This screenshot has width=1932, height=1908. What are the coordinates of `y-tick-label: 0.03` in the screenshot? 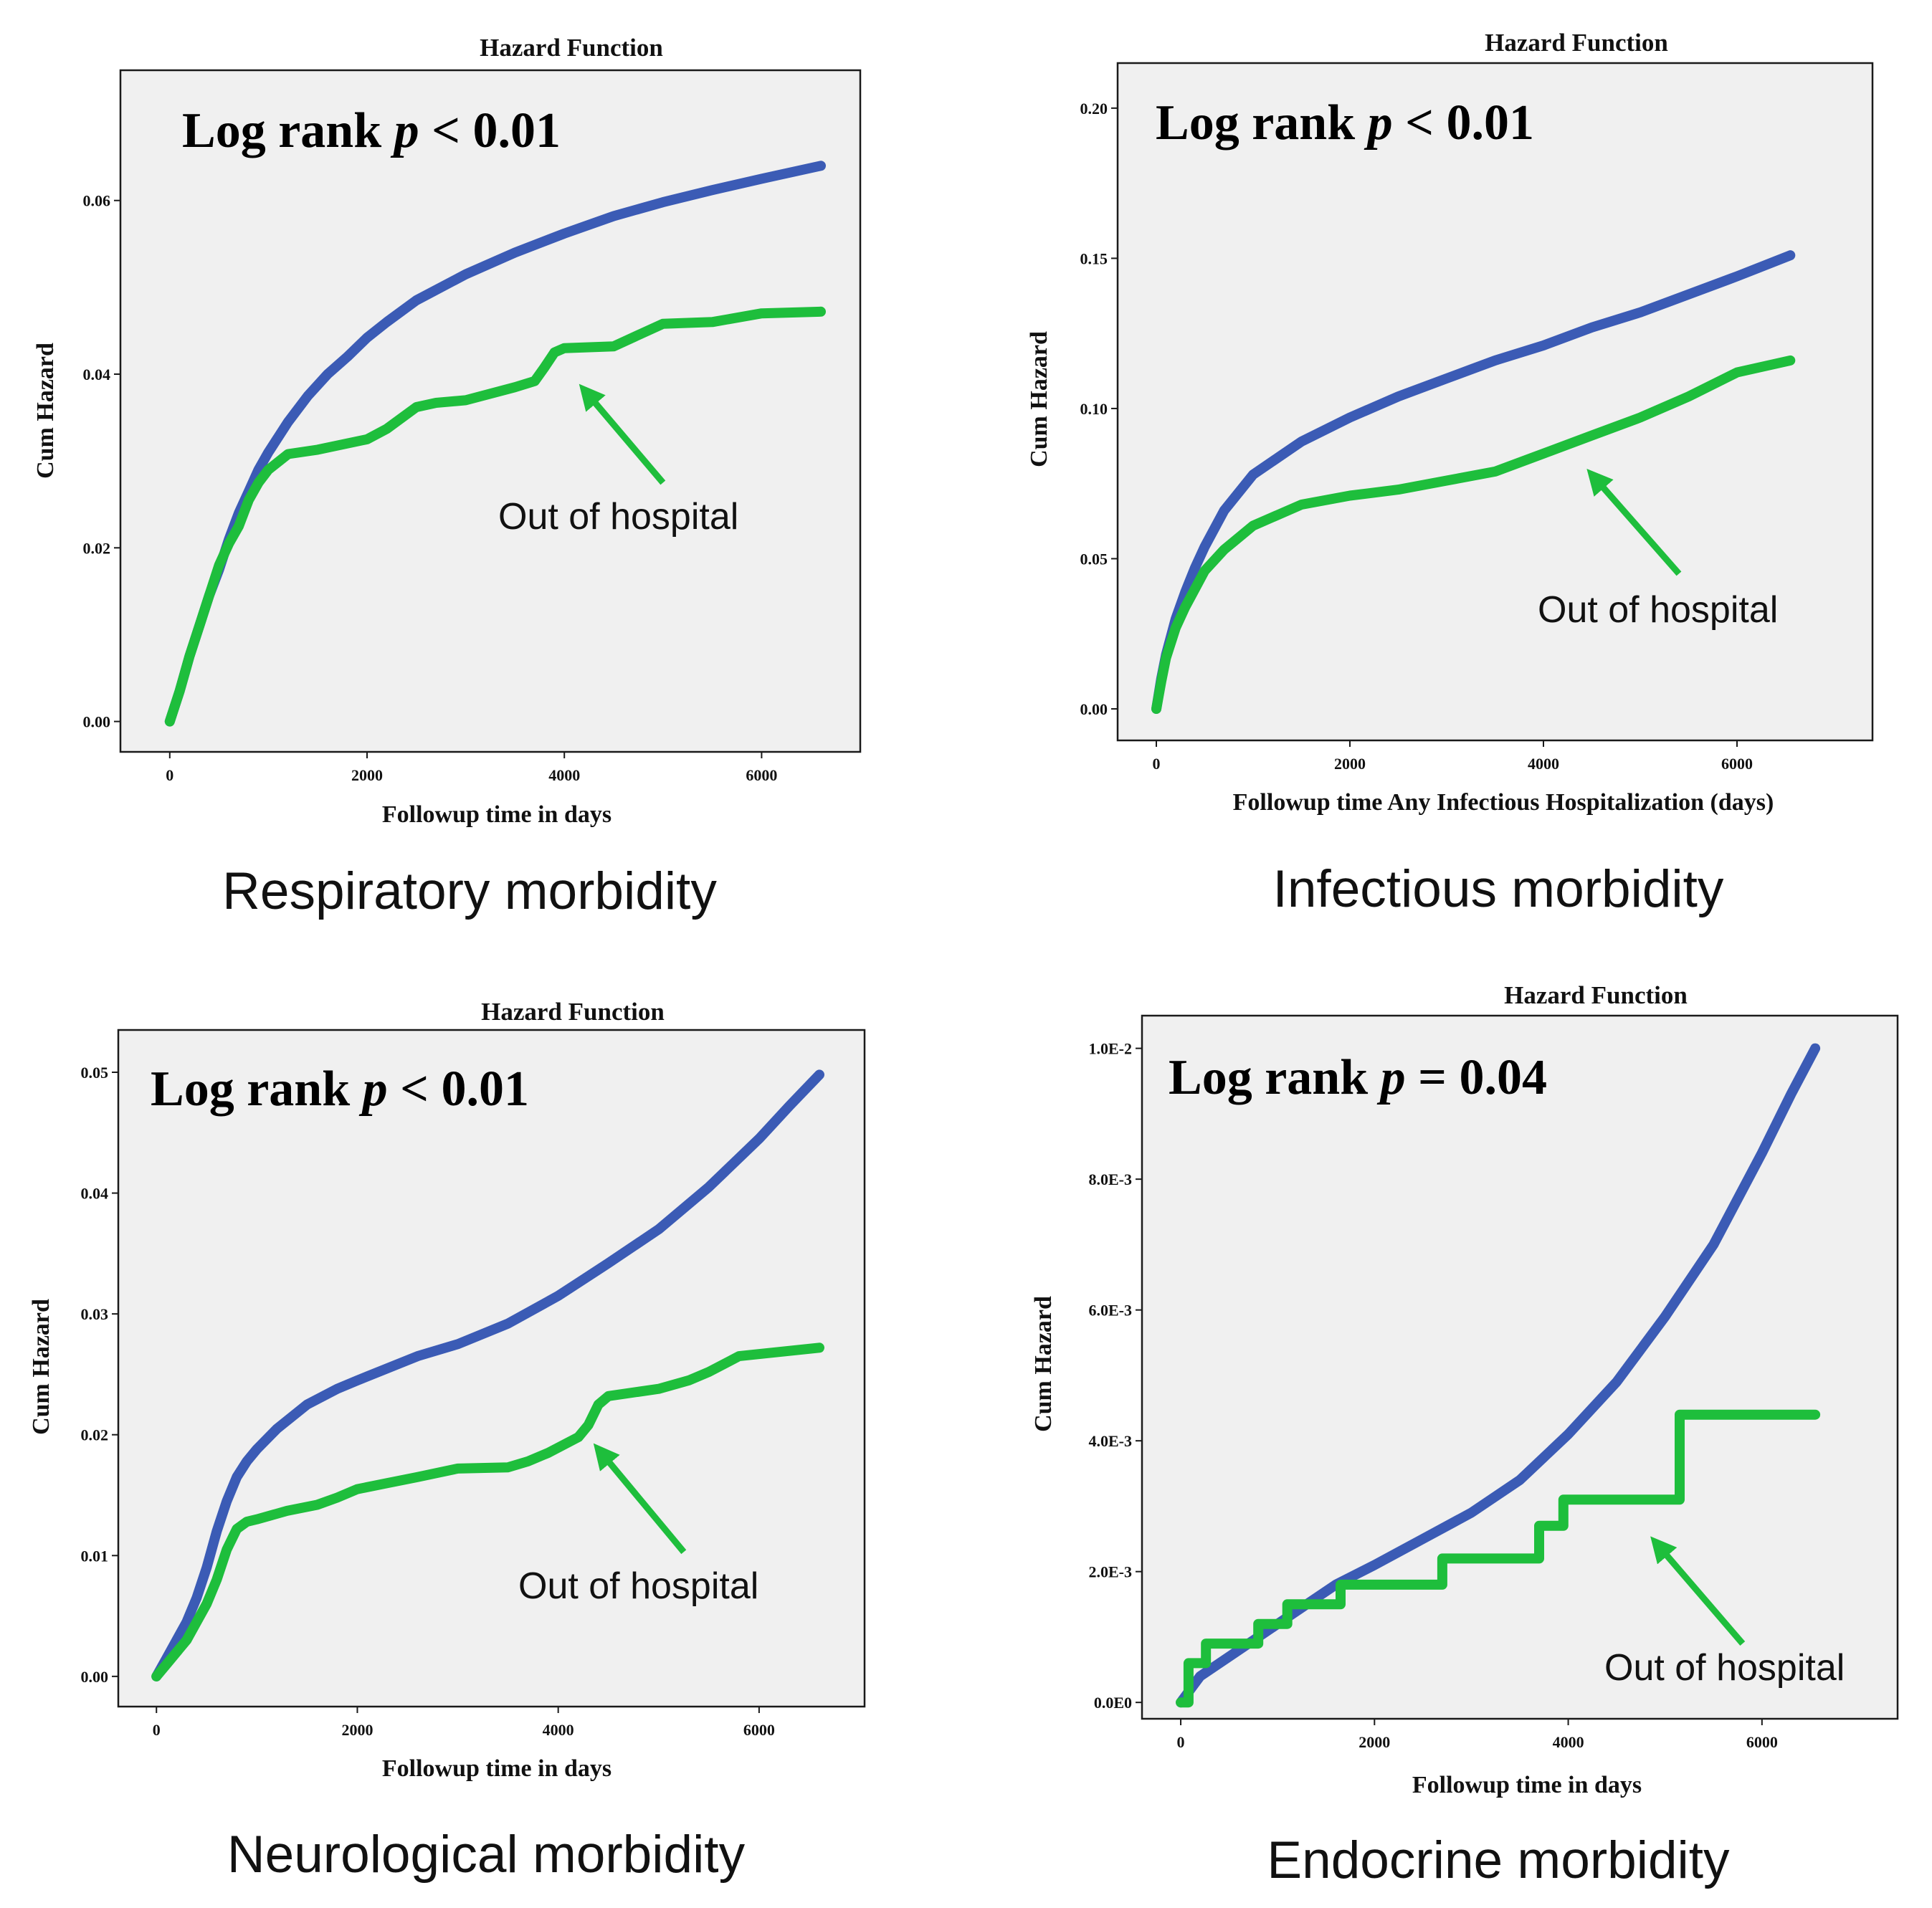 It's located at (95, 1314).